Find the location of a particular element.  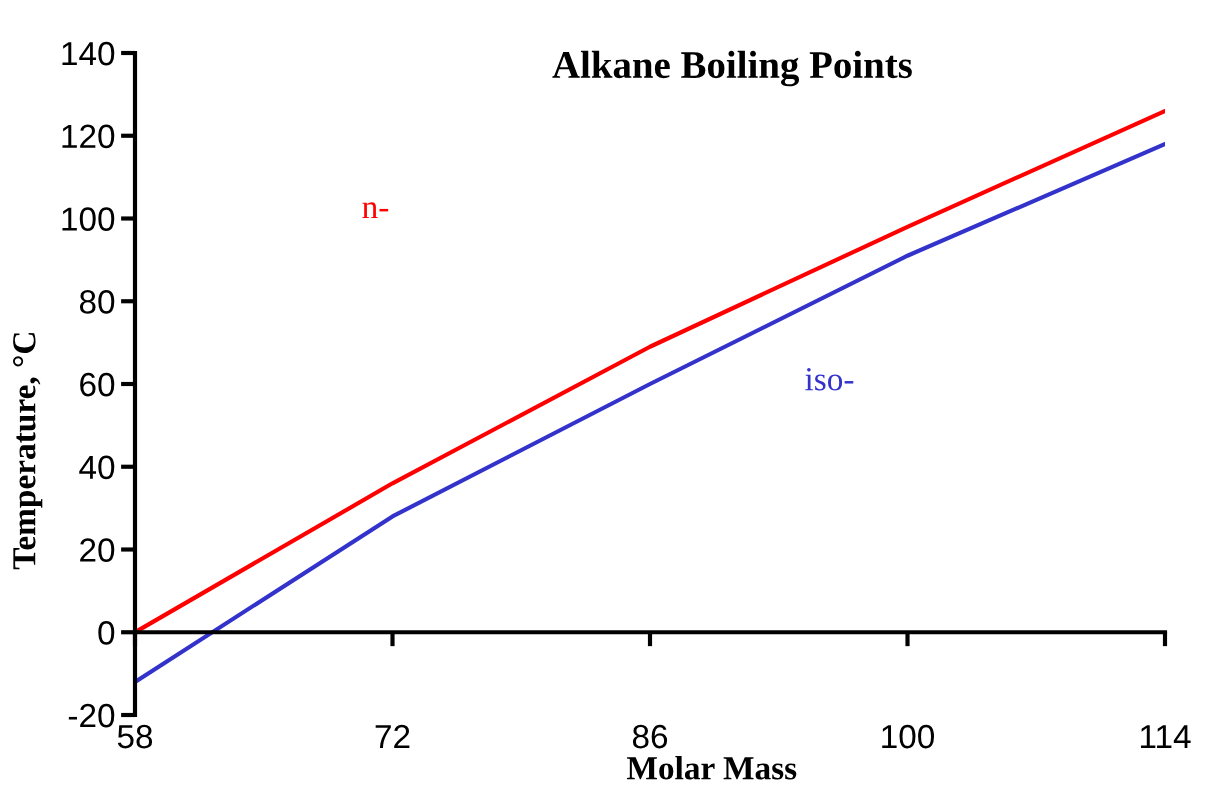

chart-title: Alkane Boiling Points is located at coordinates (732, 68).